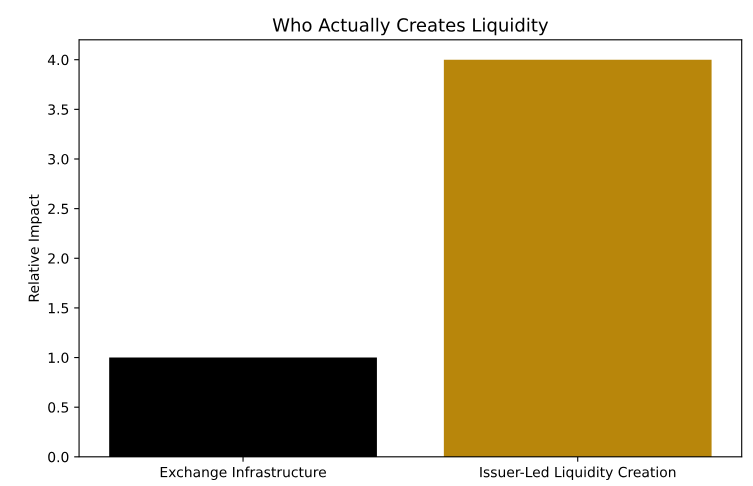 The height and width of the screenshot is (486, 753). Describe the element at coordinates (58, 60) in the screenshot. I see `y-tick-label: 4.0` at that location.